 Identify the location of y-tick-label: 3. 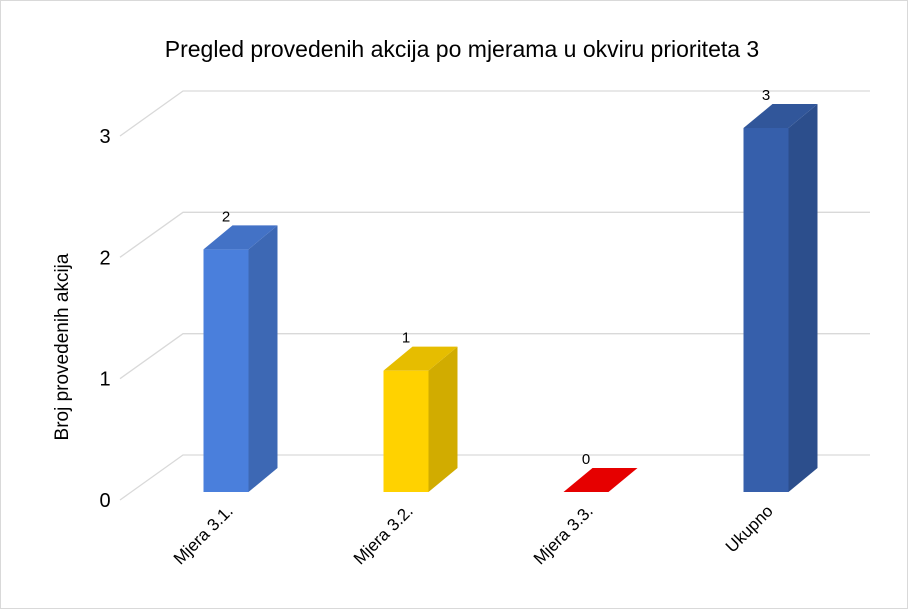
(104, 137).